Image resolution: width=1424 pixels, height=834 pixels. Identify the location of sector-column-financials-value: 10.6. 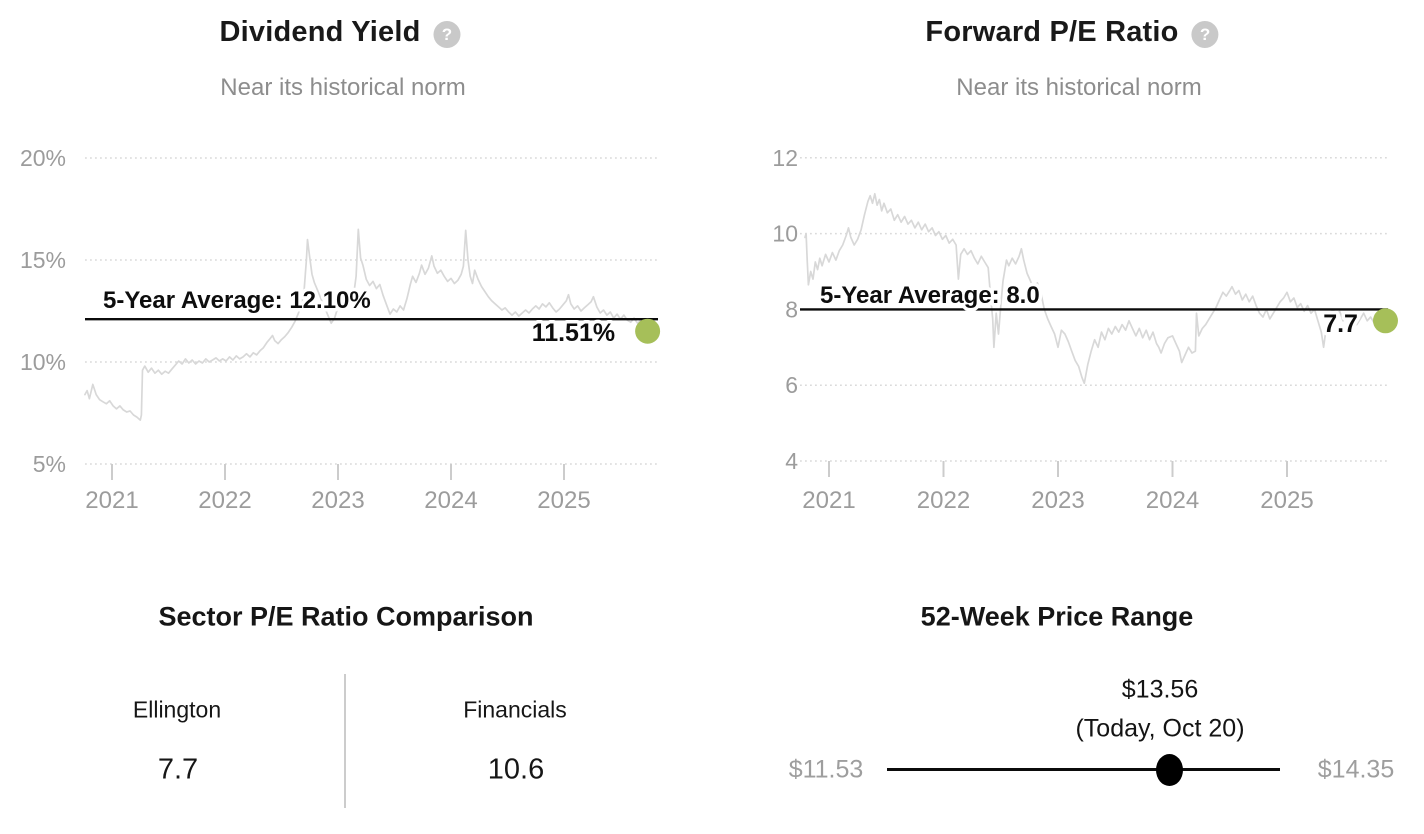
(516, 769).